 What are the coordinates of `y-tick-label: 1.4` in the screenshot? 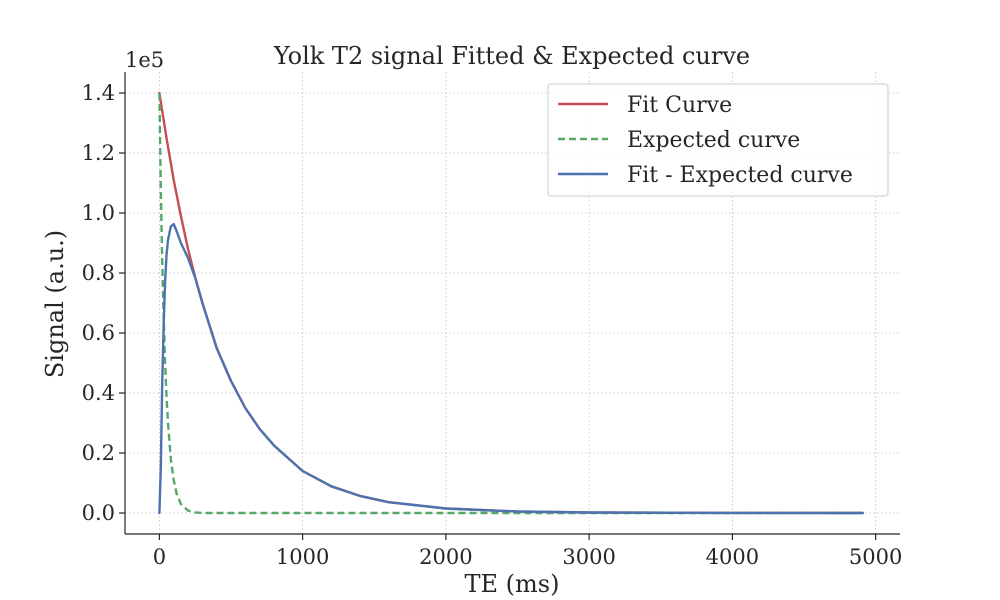 It's located at (98, 93).